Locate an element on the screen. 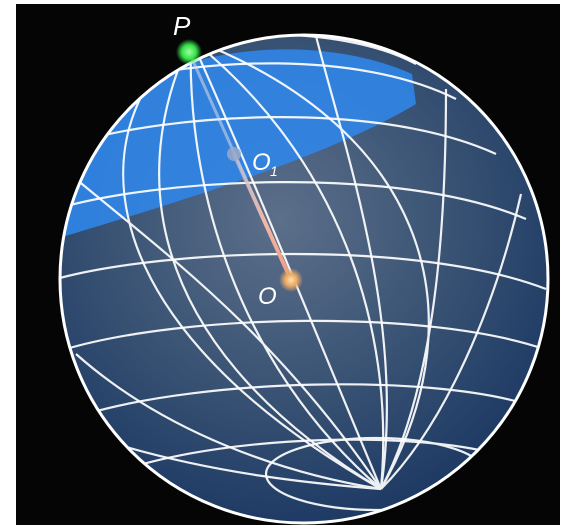 This screenshot has width=566, height=529. point-o-marker is located at coordinates (291, 280).